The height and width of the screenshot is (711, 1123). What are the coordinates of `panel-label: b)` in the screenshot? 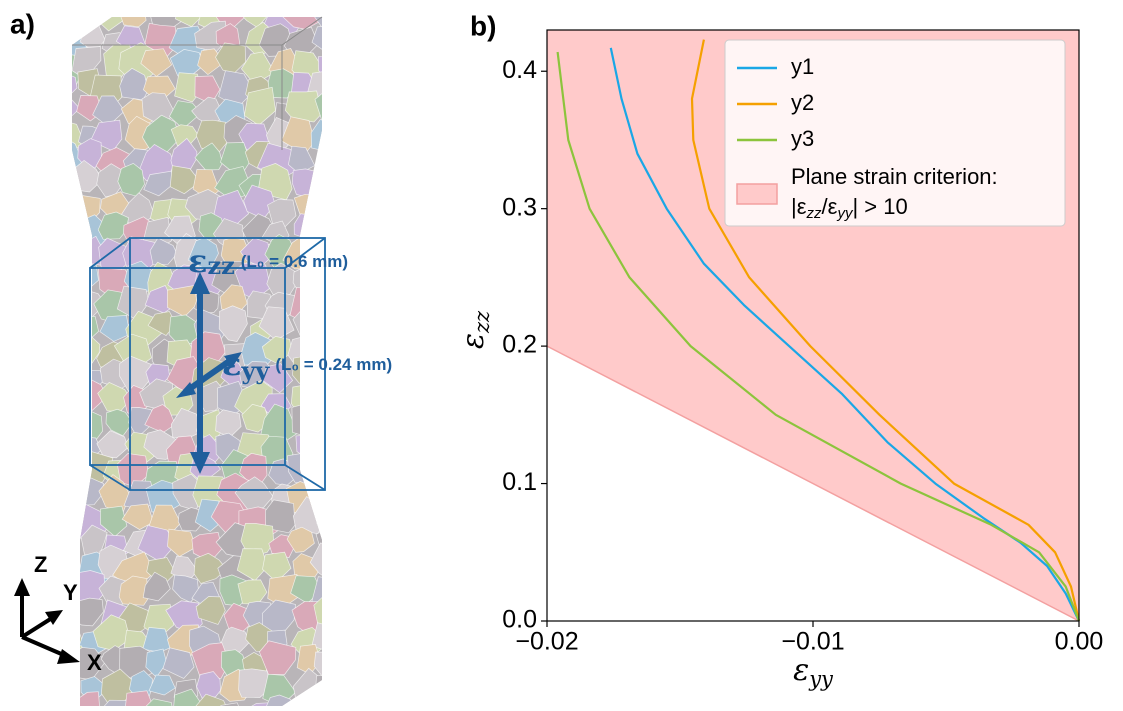 It's located at (483, 25).